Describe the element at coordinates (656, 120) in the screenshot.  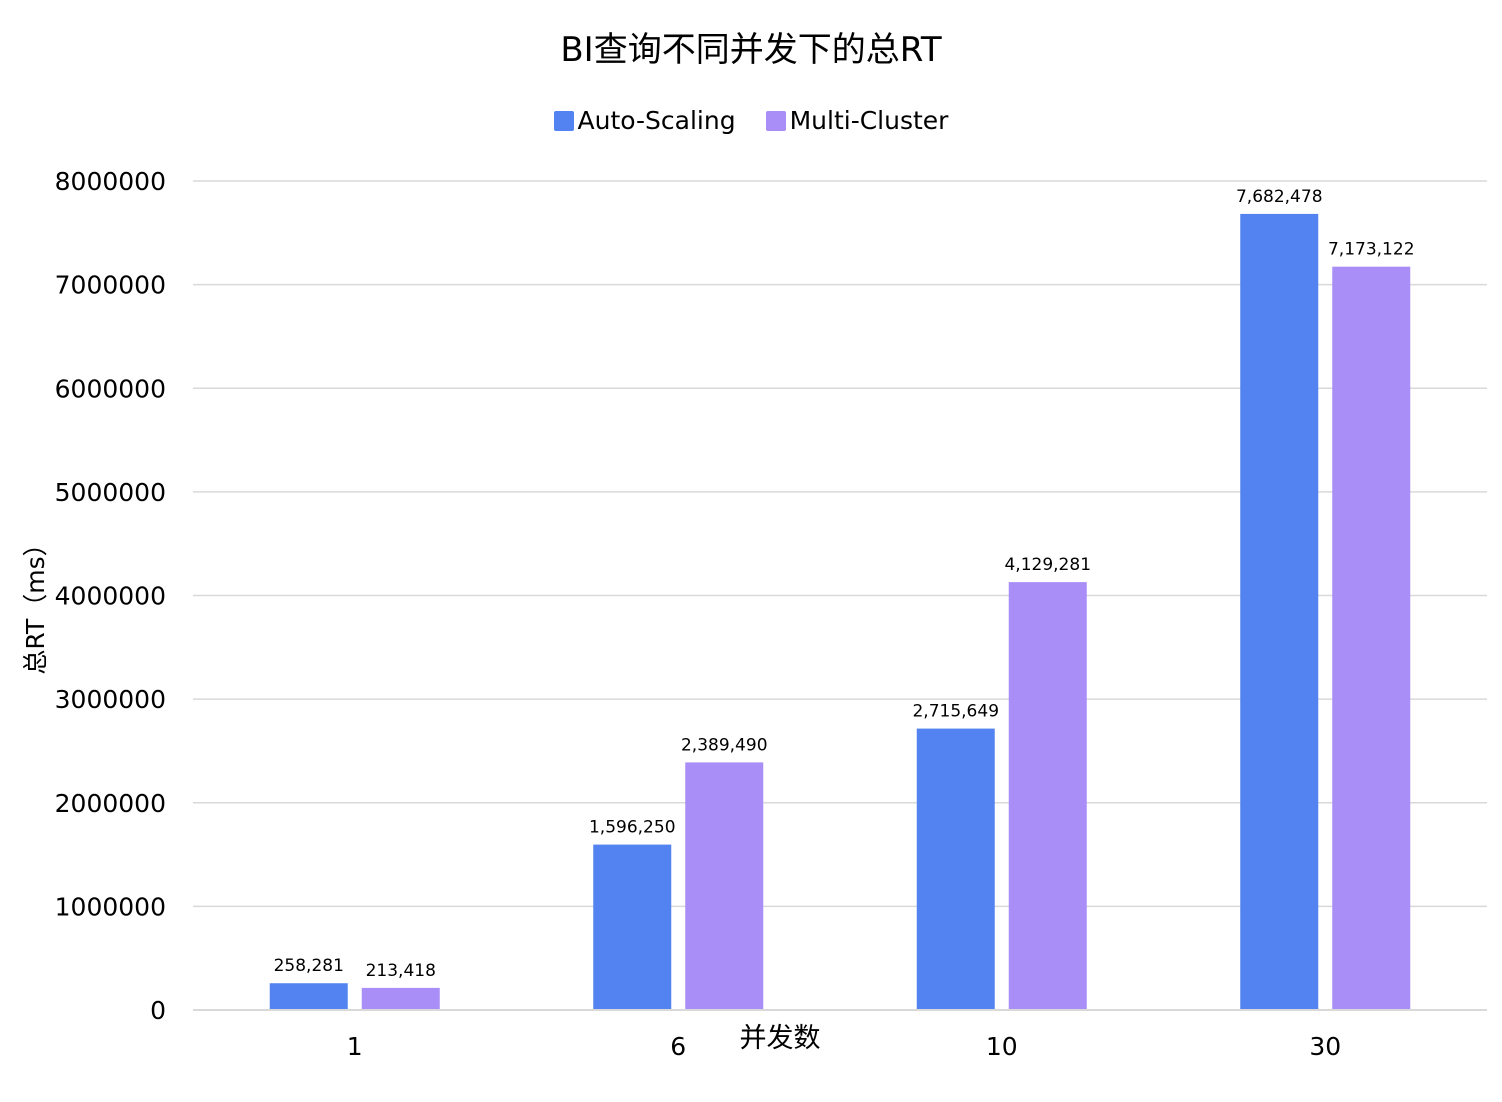
I see `legend-label-auto-scaling: Auto-Scaling` at that location.